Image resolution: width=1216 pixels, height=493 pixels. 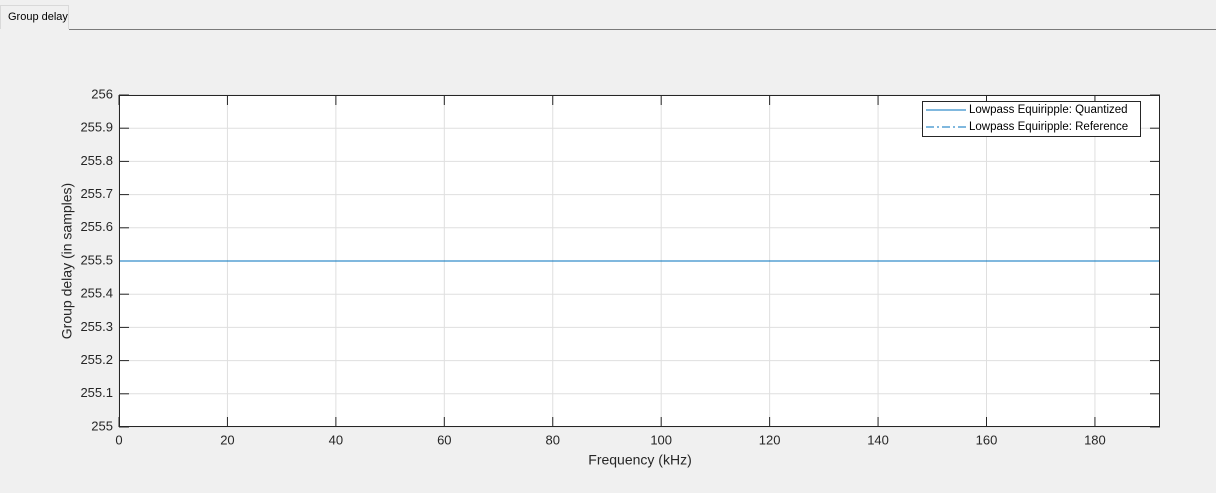 I want to click on x-tick-label: 40, so click(x=336, y=439).